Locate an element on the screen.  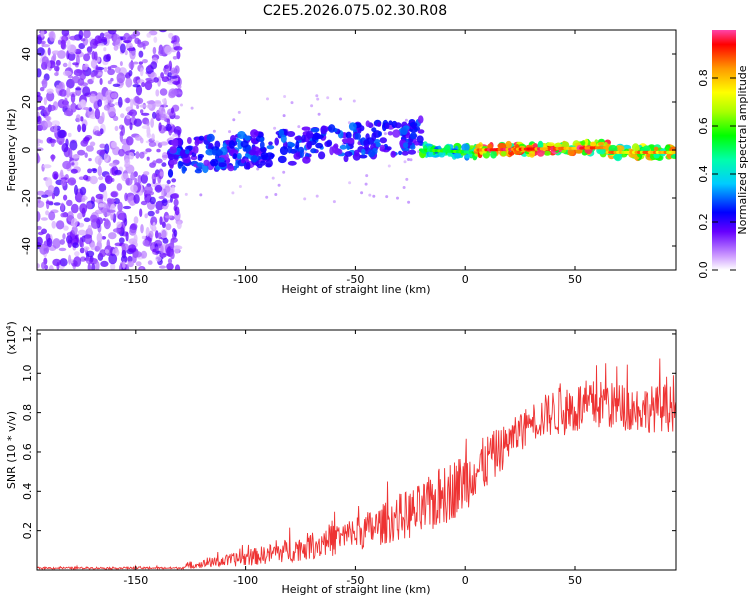
snr-x-label: Height of straight line (km) is located at coordinates (355, 589).